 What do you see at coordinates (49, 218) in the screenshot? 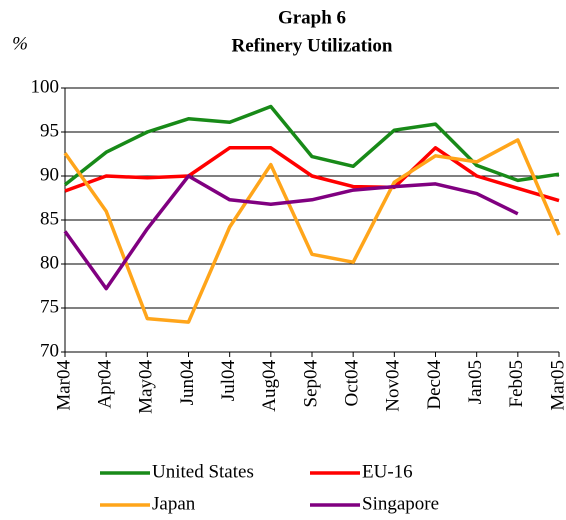
I see `y-tick-label: 85` at bounding box center [49, 218].